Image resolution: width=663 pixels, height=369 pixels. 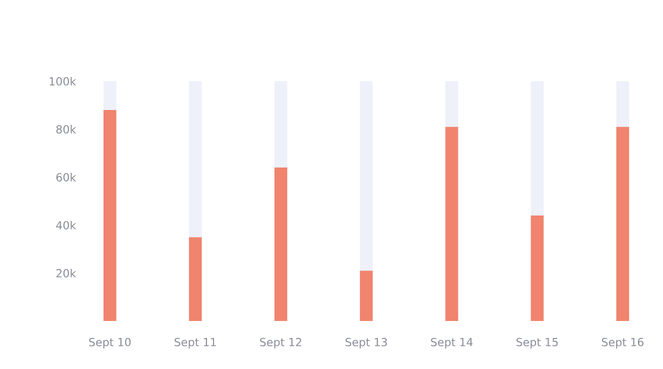 I want to click on y-tick-label: 40k, so click(x=66, y=225).